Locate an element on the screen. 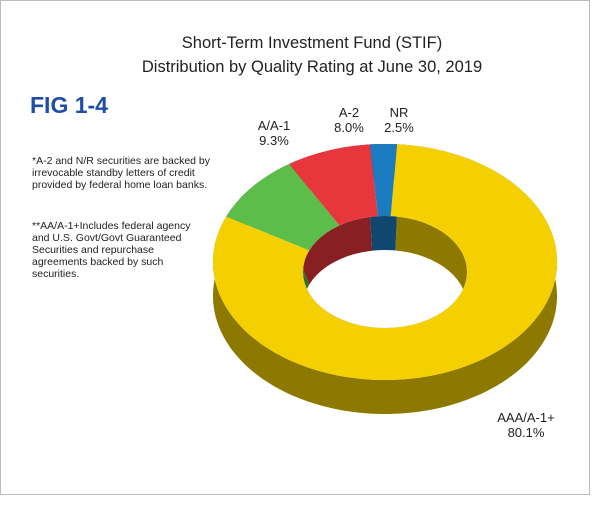 The width and height of the screenshot is (595, 523). slice-value-label: 80.1% is located at coordinates (526, 432).